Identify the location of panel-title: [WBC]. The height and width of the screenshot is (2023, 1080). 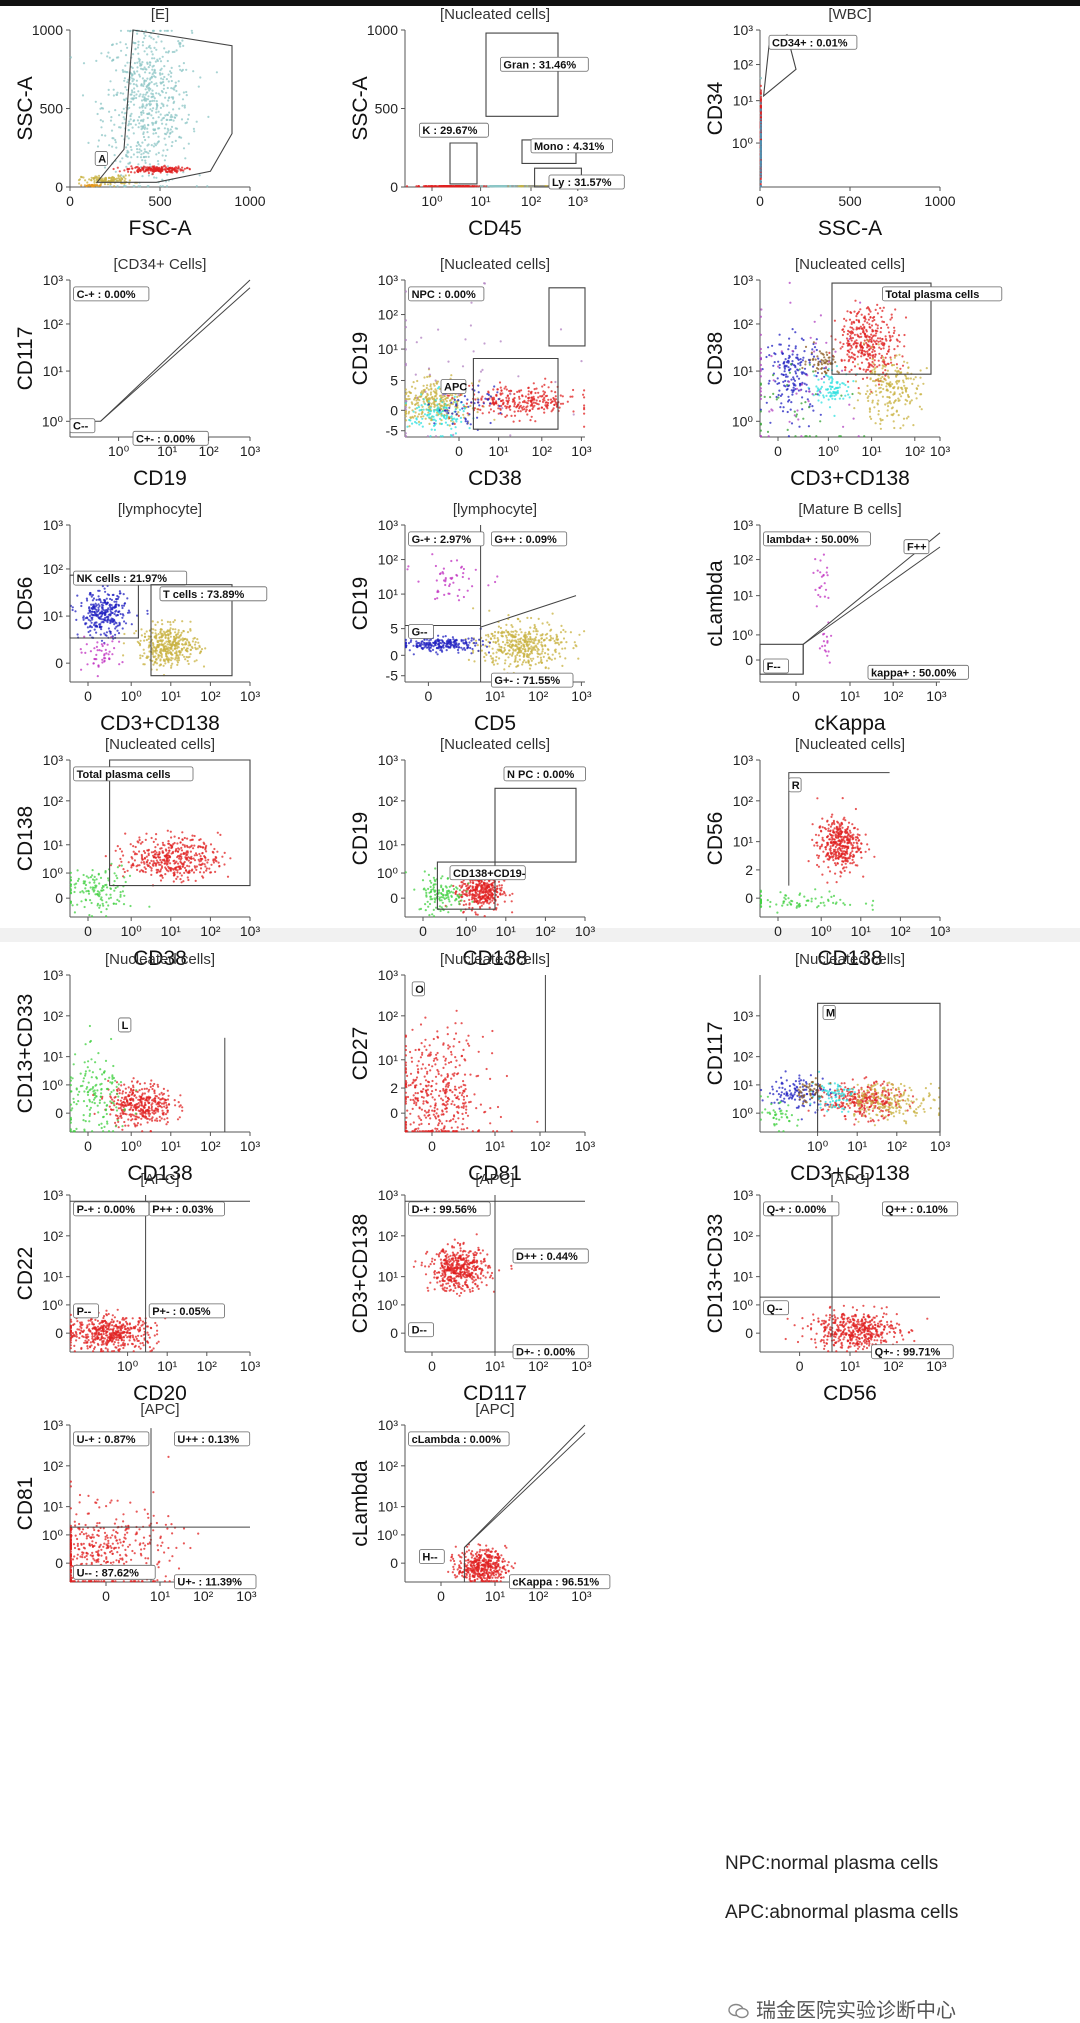
(849, 14).